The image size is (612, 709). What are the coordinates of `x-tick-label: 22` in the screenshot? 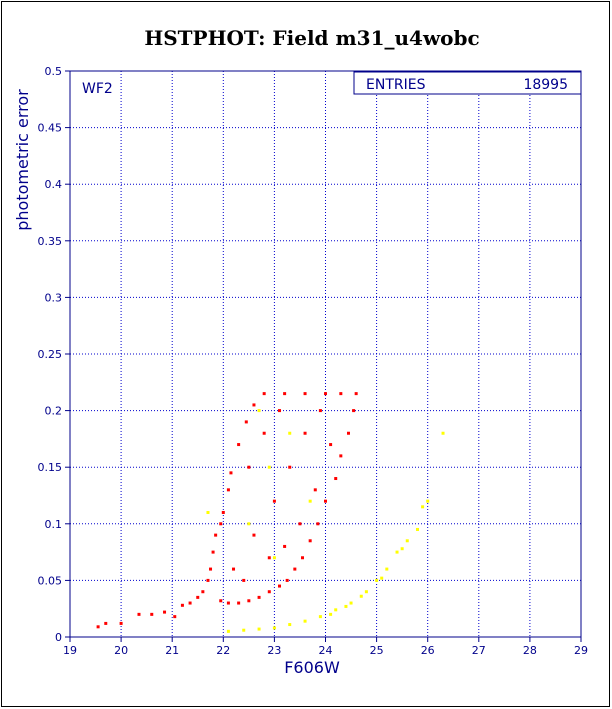 It's located at (223, 650).